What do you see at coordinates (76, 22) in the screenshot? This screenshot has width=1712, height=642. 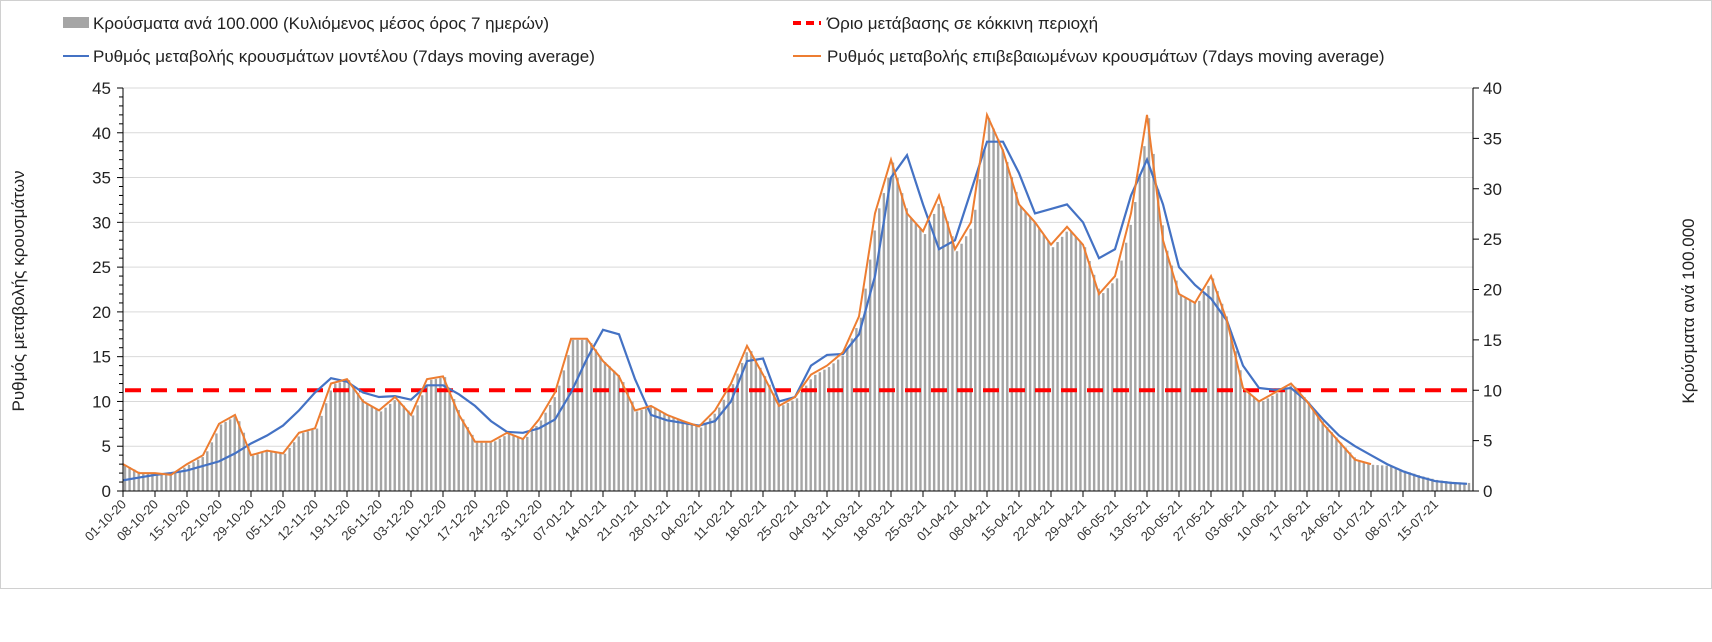 I see `legend-bars-swatch` at bounding box center [76, 22].